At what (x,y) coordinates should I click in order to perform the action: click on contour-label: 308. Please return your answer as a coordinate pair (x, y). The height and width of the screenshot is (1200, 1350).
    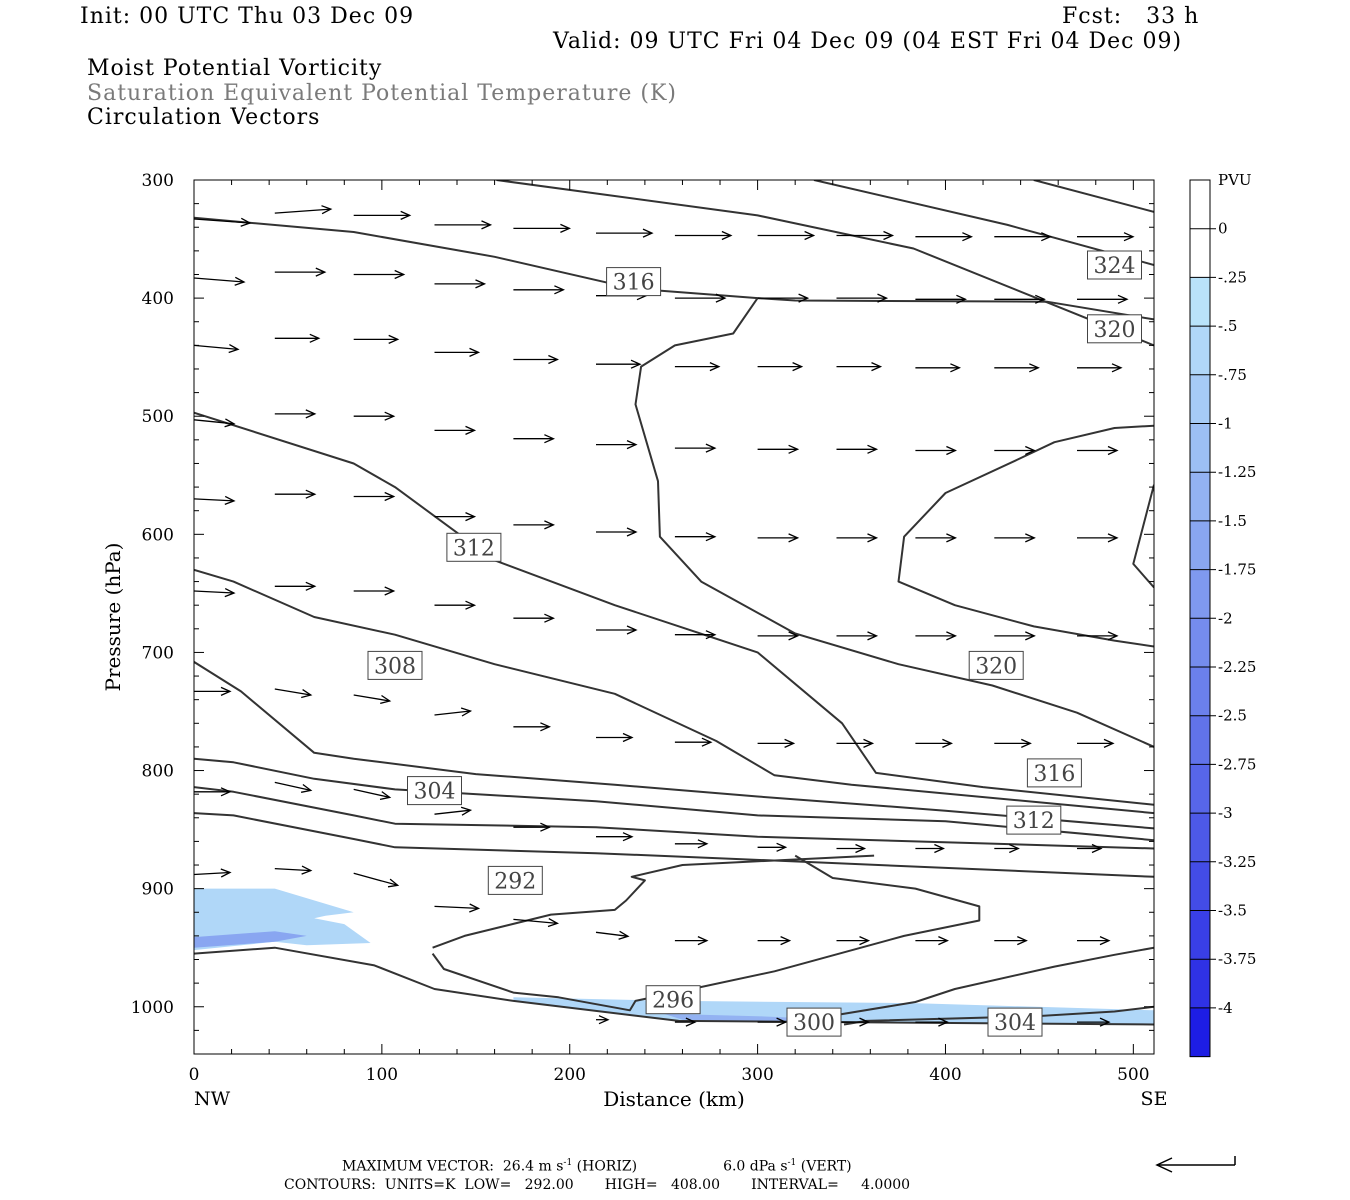
    Looking at the image, I should click on (395, 665).